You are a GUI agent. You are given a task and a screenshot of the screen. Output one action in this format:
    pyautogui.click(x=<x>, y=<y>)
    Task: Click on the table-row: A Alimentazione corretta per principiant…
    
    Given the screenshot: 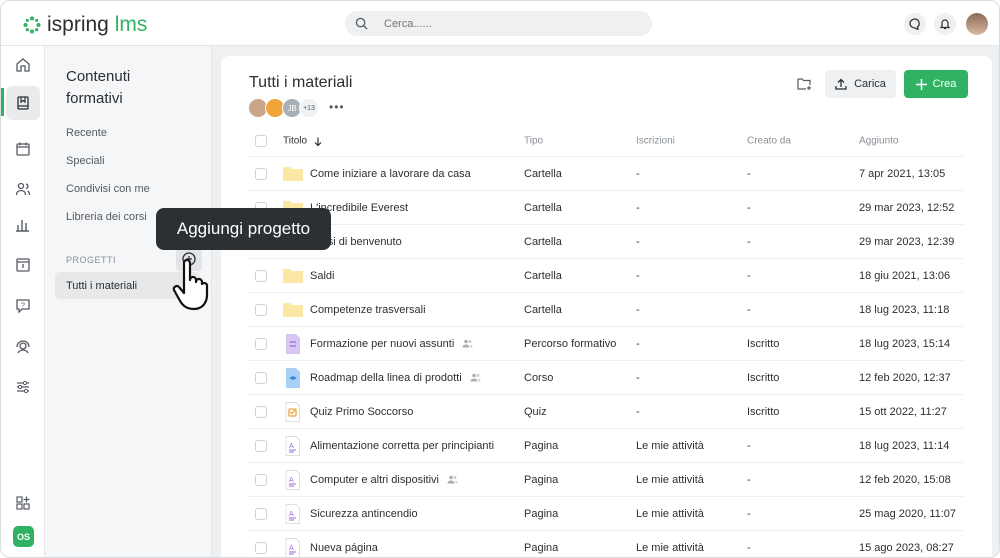 What is the action you would take?
    pyautogui.click(x=605, y=446)
    